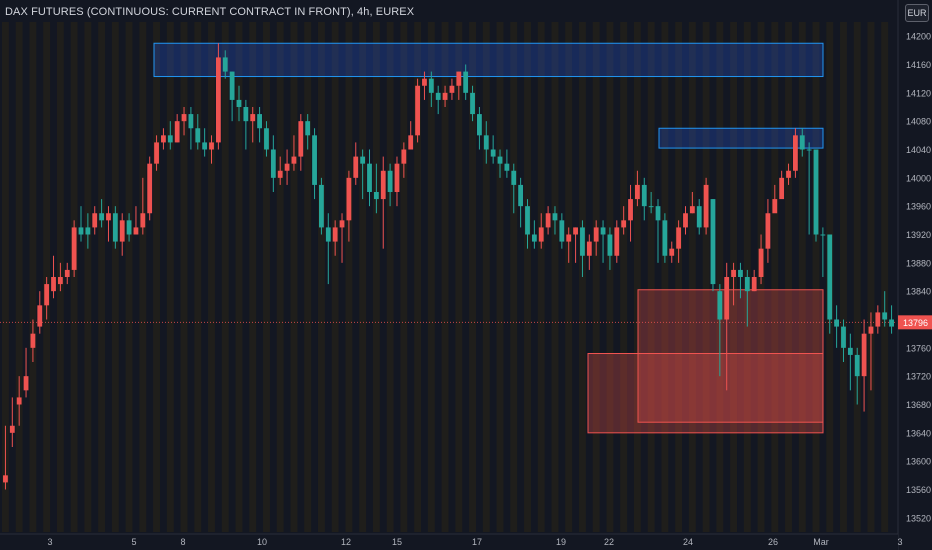  What do you see at coordinates (917, 13) in the screenshot?
I see `currency-button: EUR` at bounding box center [917, 13].